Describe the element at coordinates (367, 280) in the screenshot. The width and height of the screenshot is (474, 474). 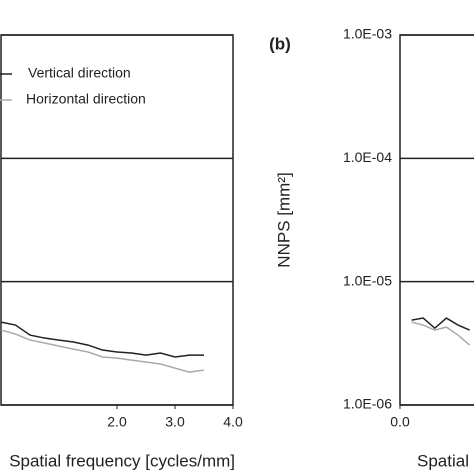
I see `y-tick-label: 1.0E-05` at that location.